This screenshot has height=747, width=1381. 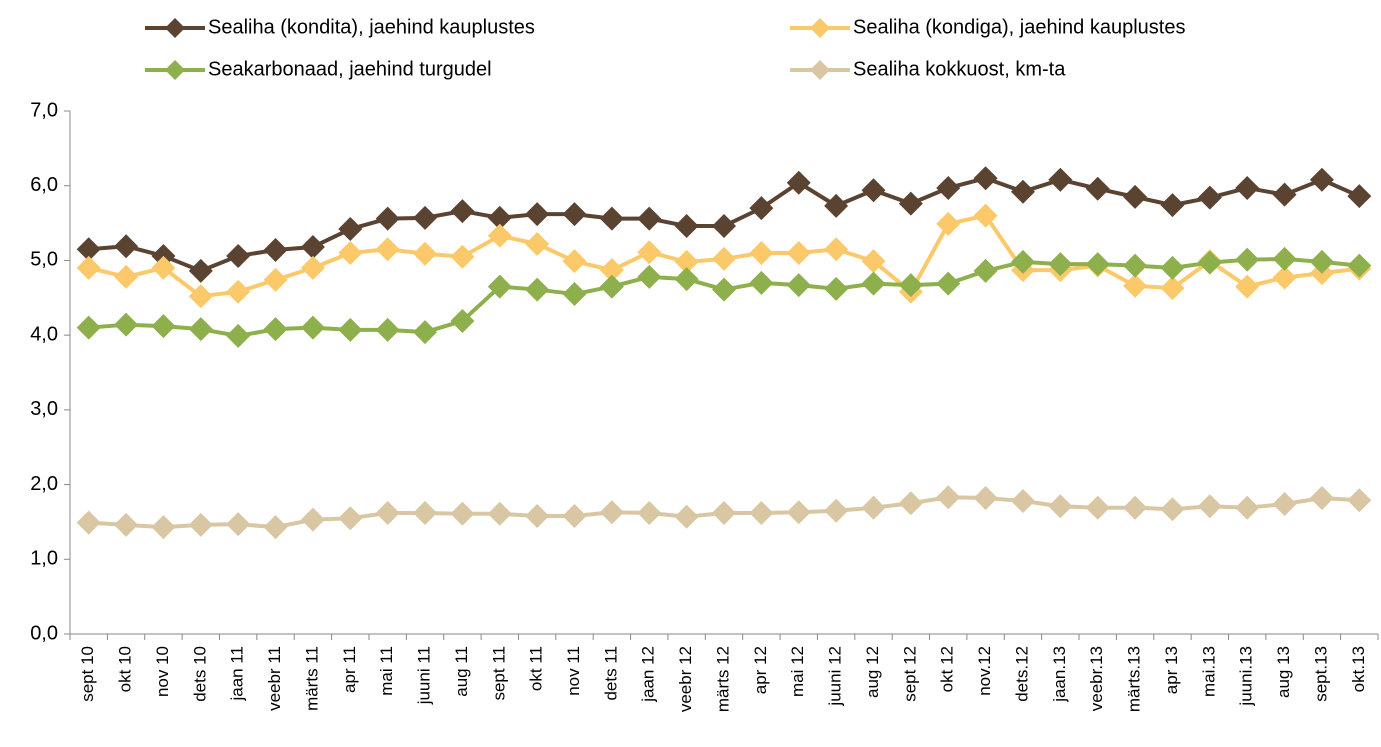 I want to click on x-tick-label: nov 10, so click(x=162, y=671).